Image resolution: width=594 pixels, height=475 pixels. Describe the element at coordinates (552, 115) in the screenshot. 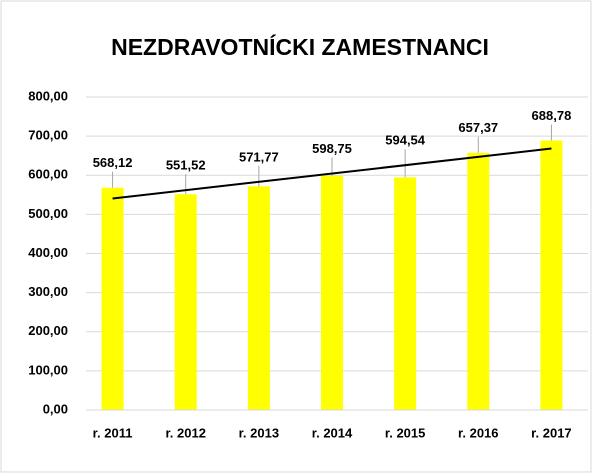

I see `data-label: 688,78` at that location.